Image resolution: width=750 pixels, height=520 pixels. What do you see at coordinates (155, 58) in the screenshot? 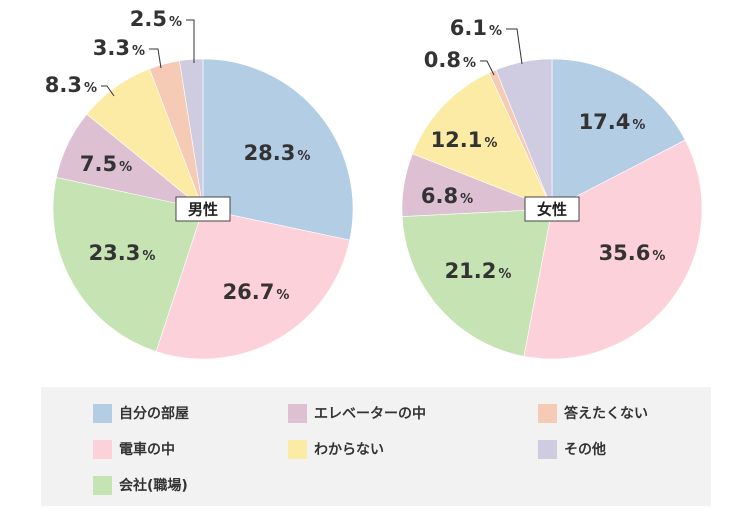
I see `leader-line-male-no-answer` at bounding box center [155, 58].